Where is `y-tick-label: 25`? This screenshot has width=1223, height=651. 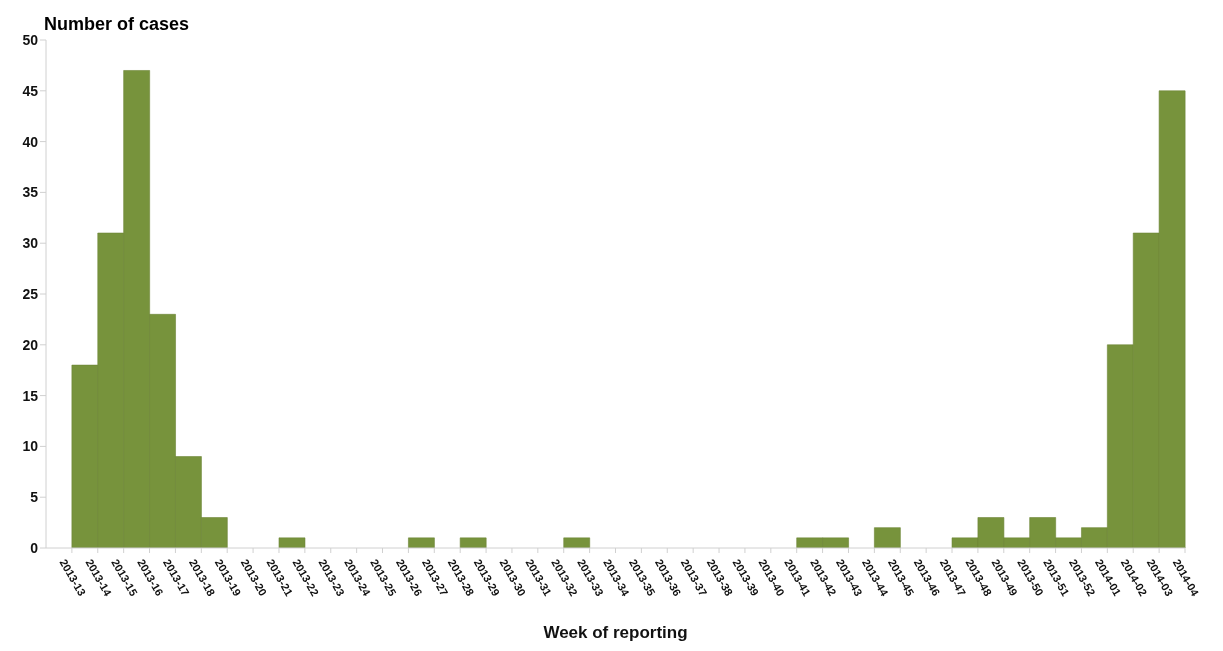
y-tick-label: 25 is located at coordinates (30, 293).